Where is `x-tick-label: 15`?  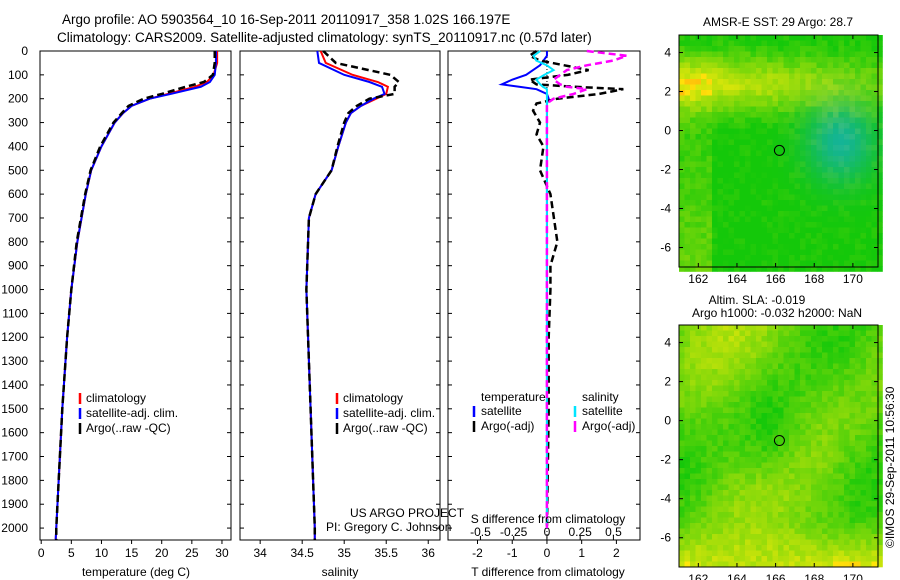 x-tick-label: 15 is located at coordinates (132, 553).